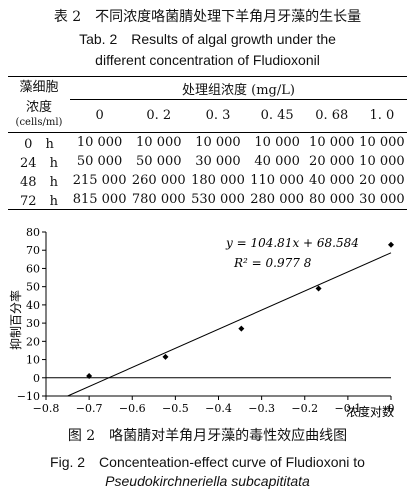 The height and width of the screenshot is (494, 415). What do you see at coordinates (218, 116) in the screenshot?
I see `conc-header-2: 0. 3` at bounding box center [218, 116].